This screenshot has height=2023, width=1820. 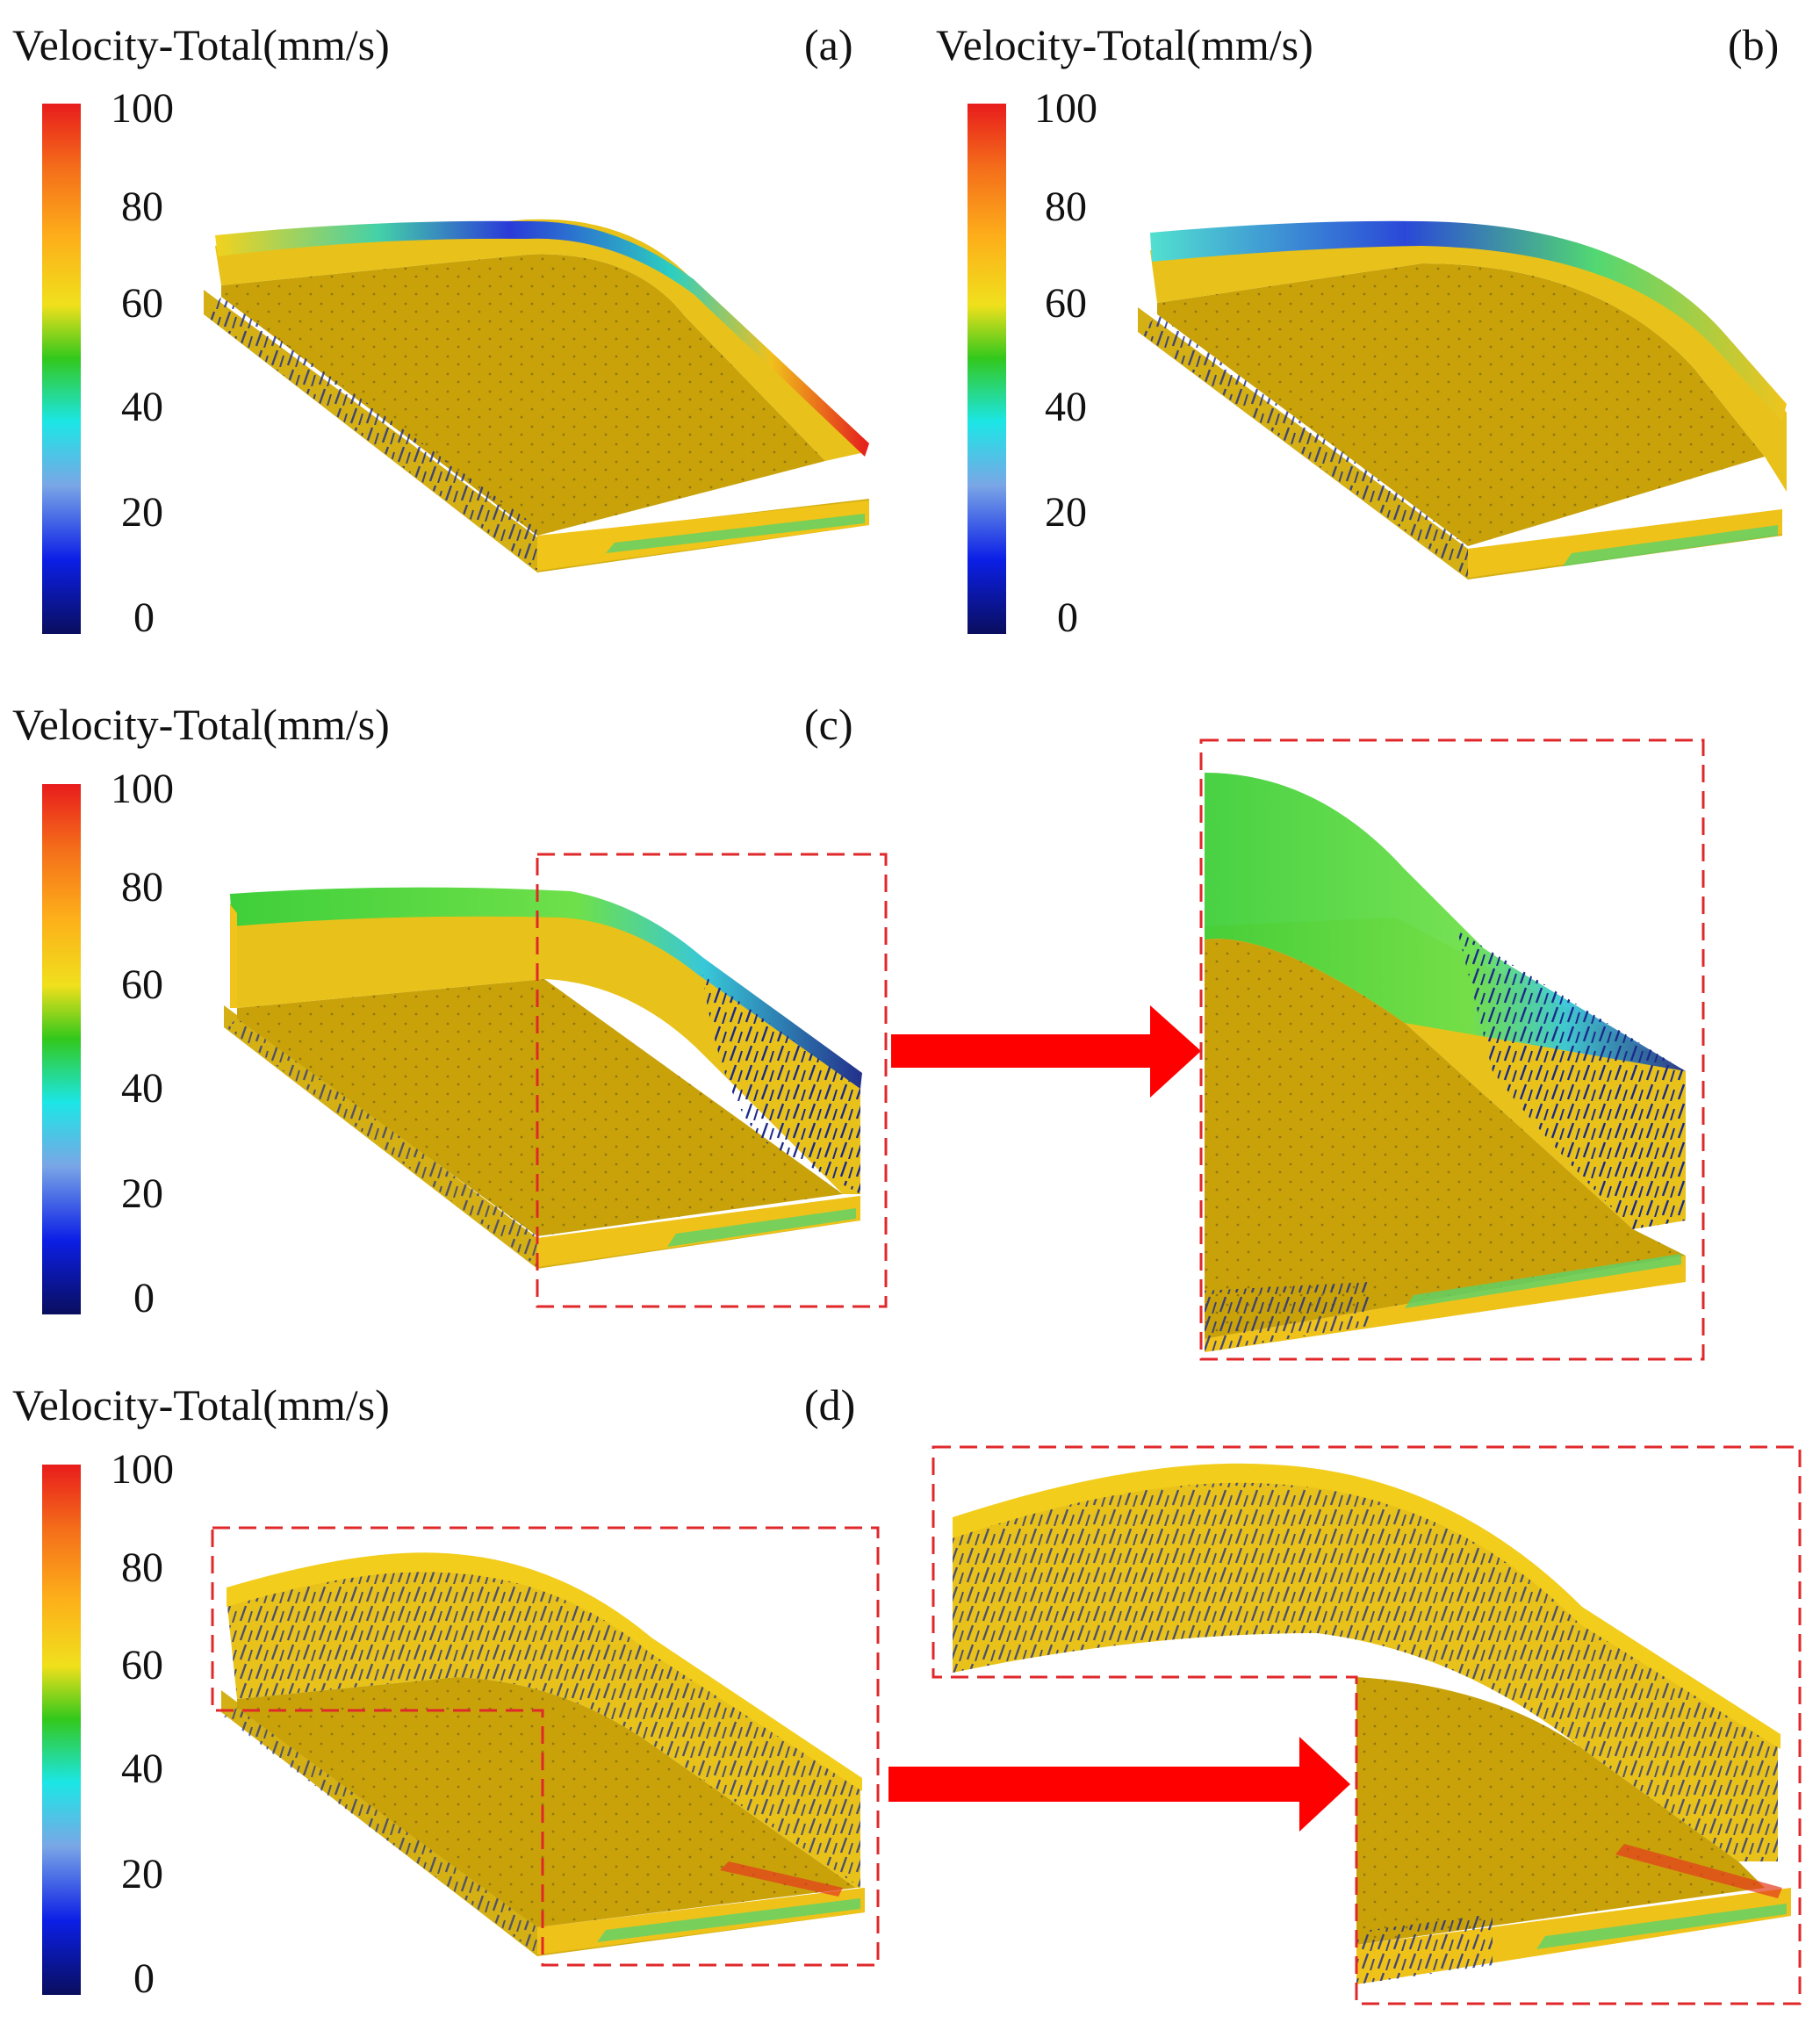 What do you see at coordinates (1119, 1784) in the screenshot?
I see `panel-d-zoom-arrow` at bounding box center [1119, 1784].